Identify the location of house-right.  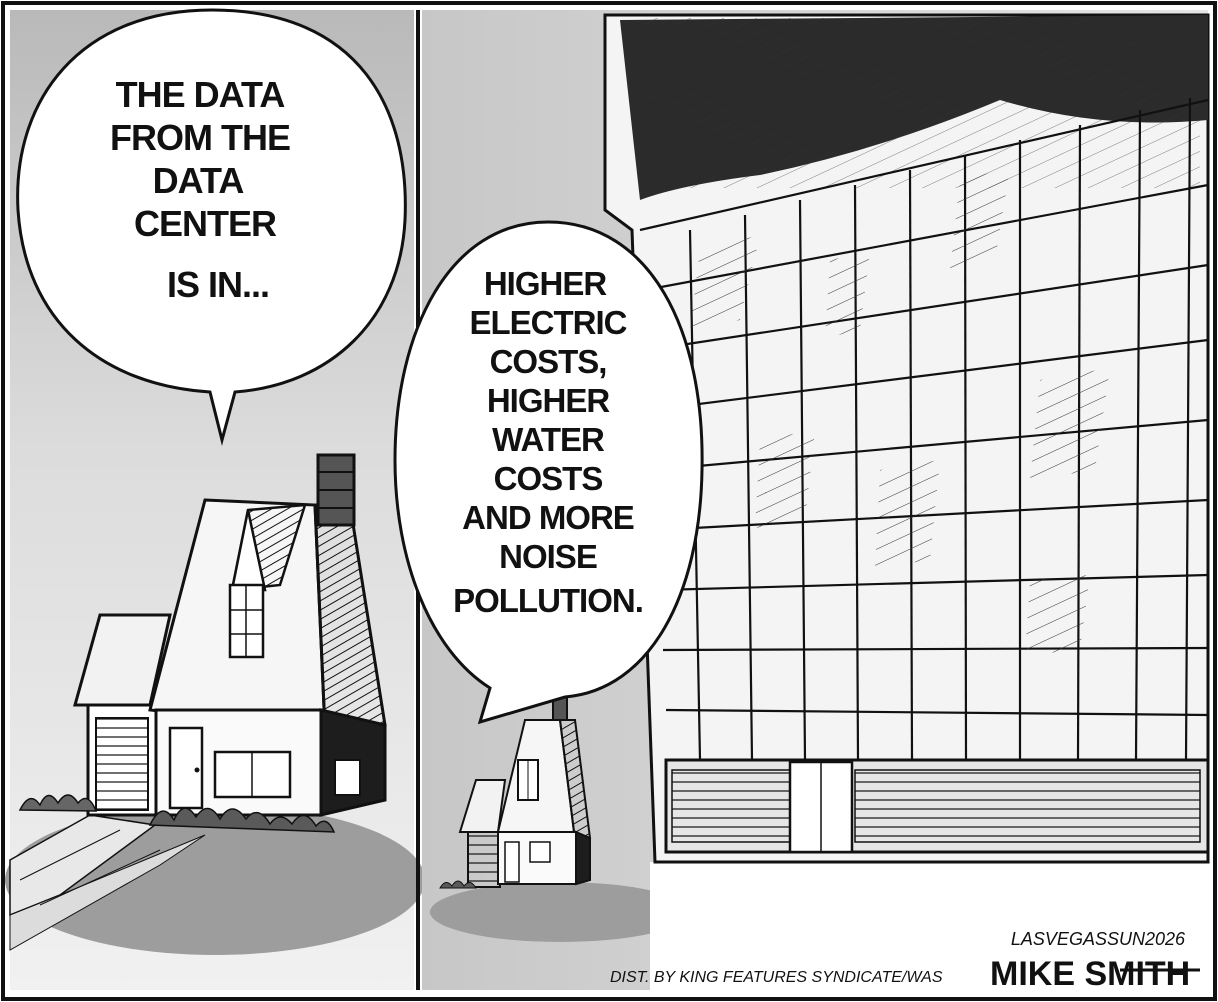
(515, 788).